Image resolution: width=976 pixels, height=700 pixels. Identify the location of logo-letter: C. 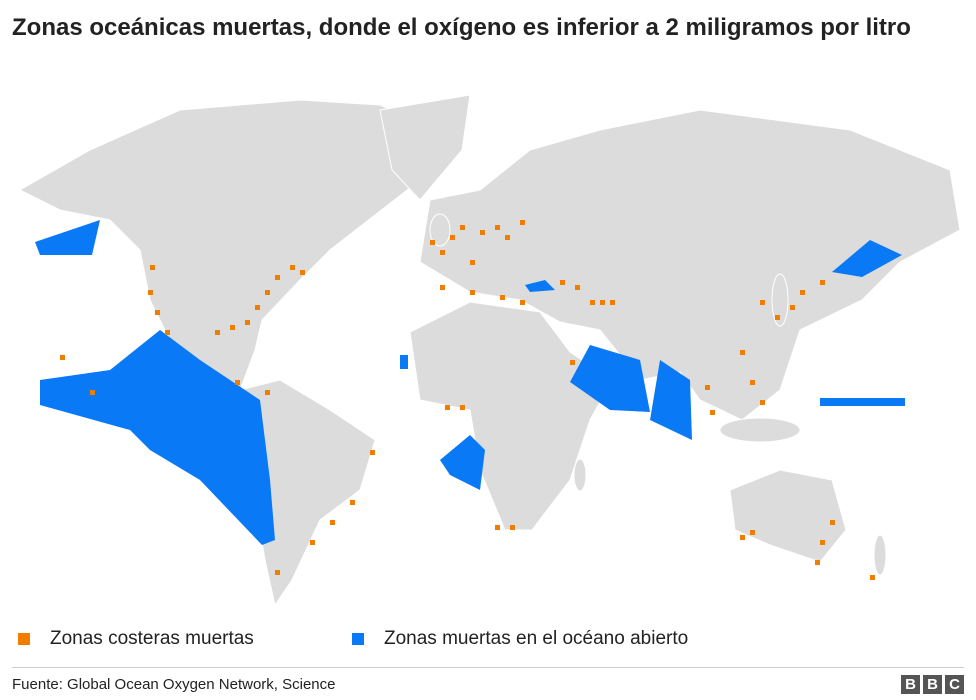
(954, 684).